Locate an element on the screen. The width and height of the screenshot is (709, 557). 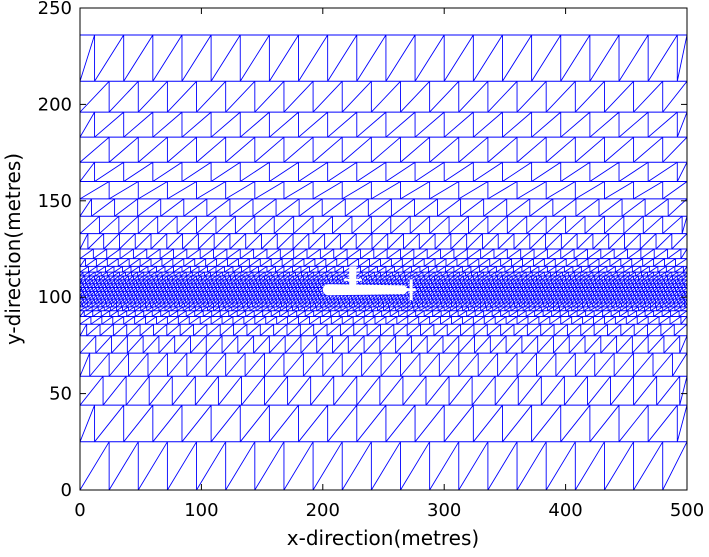
y-tick-label: 200 is located at coordinates (55, 104).